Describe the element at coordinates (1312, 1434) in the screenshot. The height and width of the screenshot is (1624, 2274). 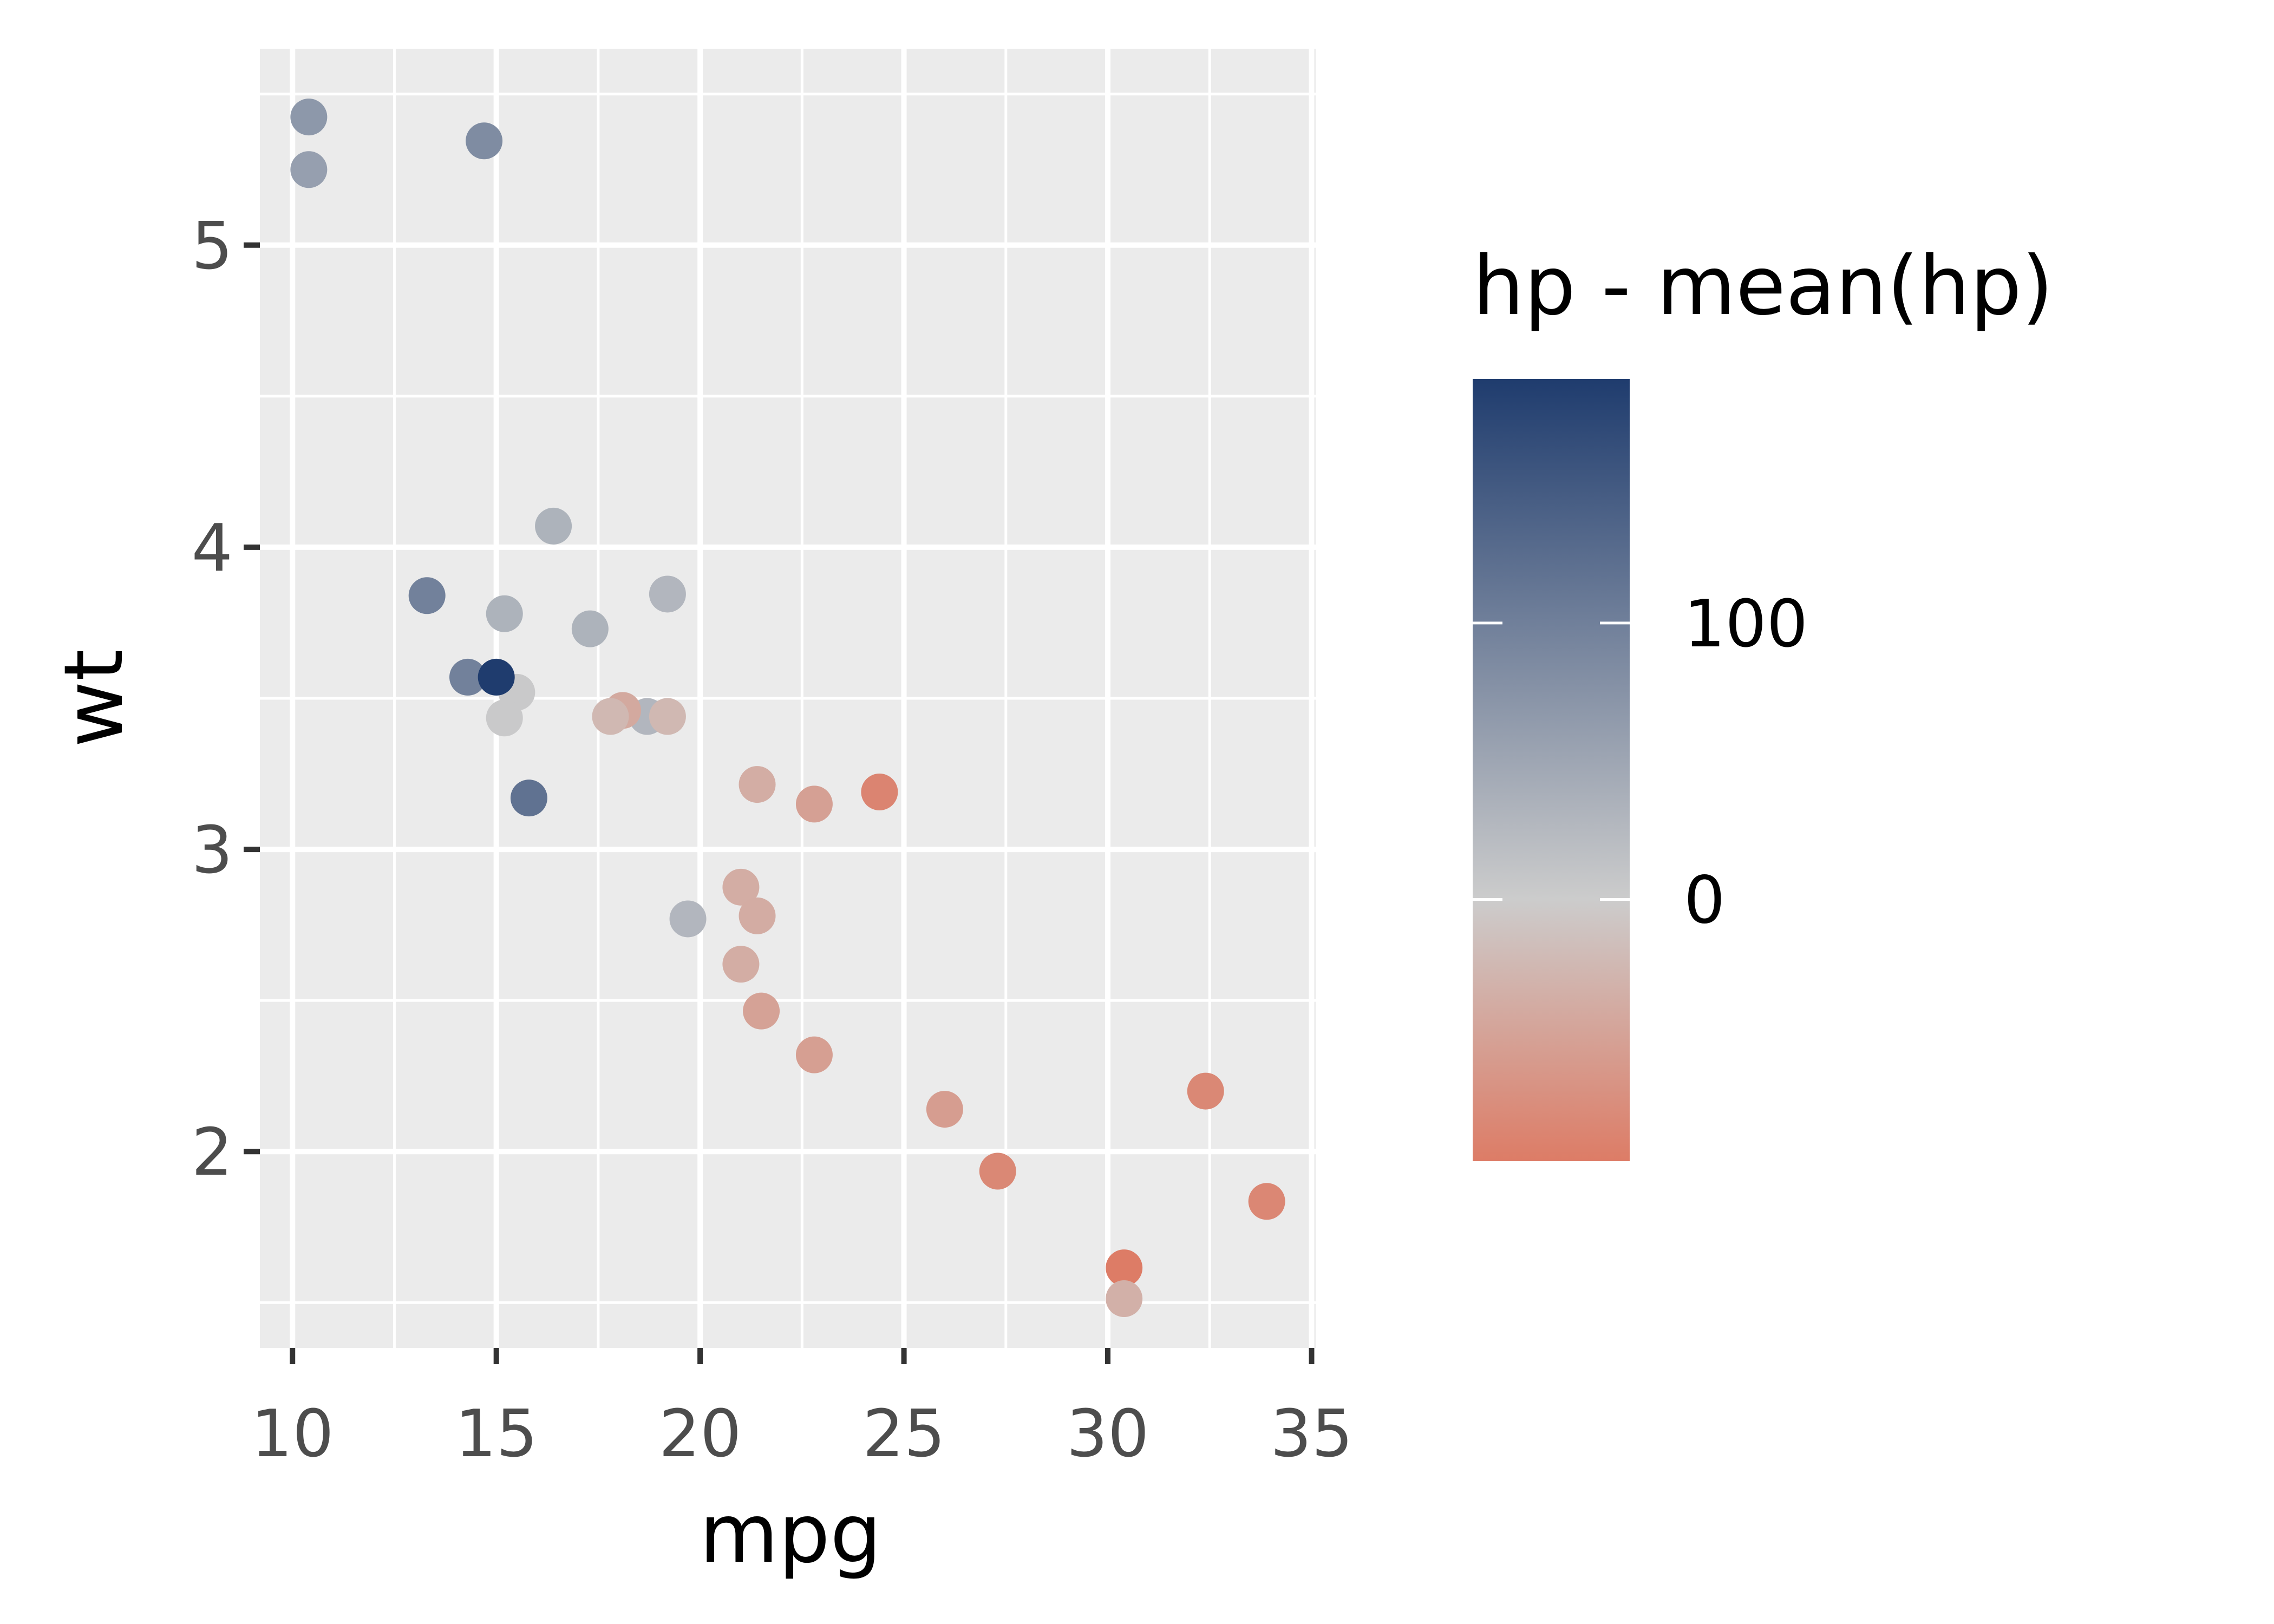
I see `x-tick-label: 35` at that location.